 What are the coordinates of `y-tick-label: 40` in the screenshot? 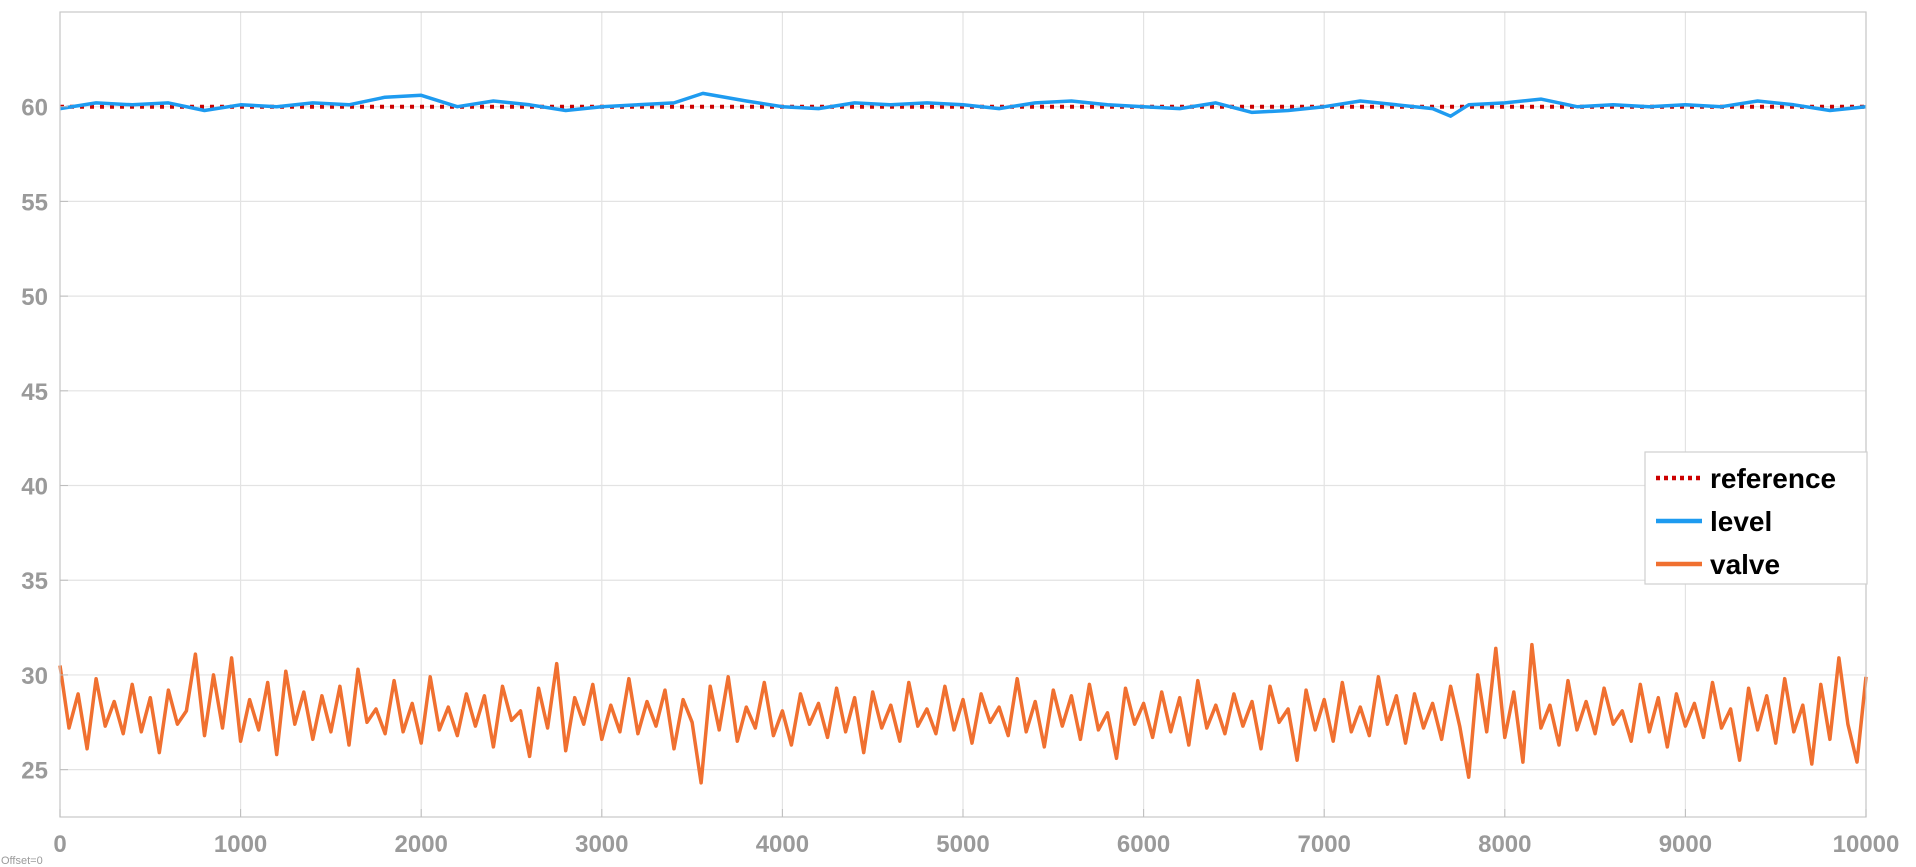 It's located at (34, 487).